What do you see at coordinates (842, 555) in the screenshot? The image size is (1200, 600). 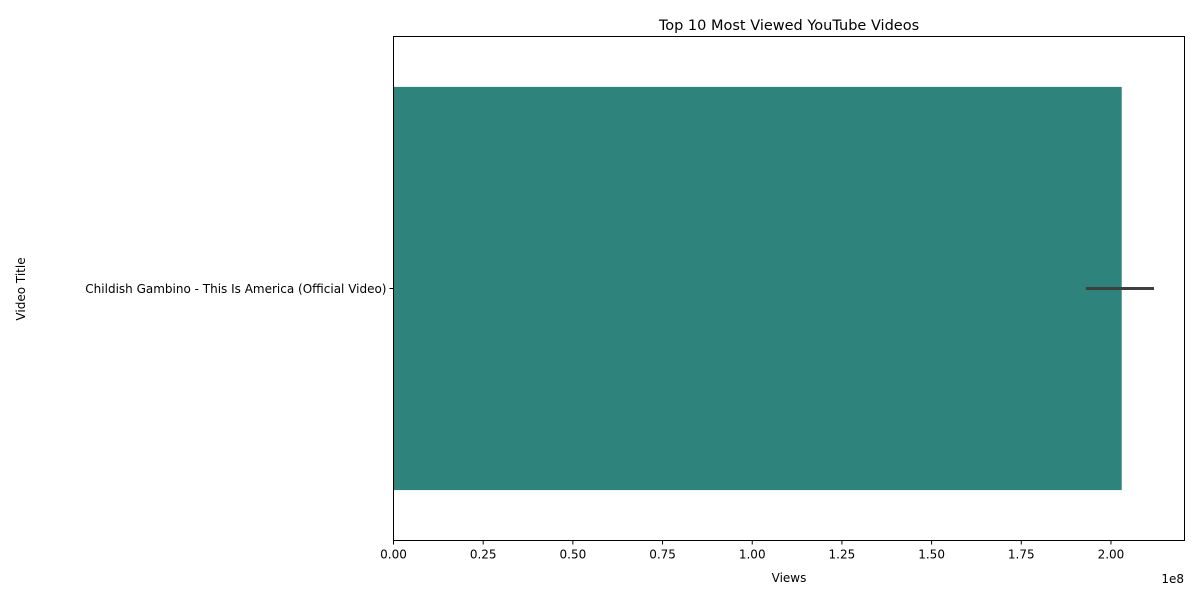 I see `x-tick-label-5: 1.25` at bounding box center [842, 555].